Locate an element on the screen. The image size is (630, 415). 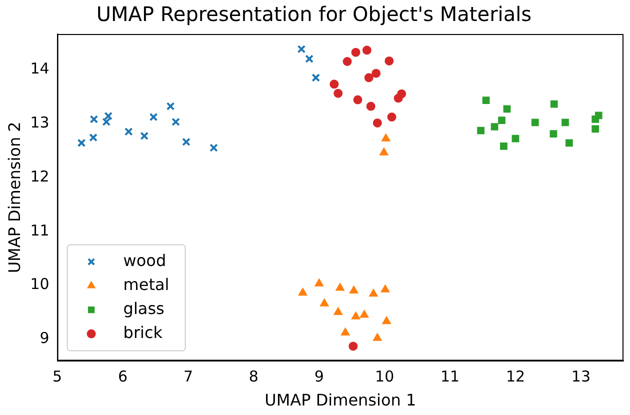
x-tick-label: 6 is located at coordinates (123, 377).